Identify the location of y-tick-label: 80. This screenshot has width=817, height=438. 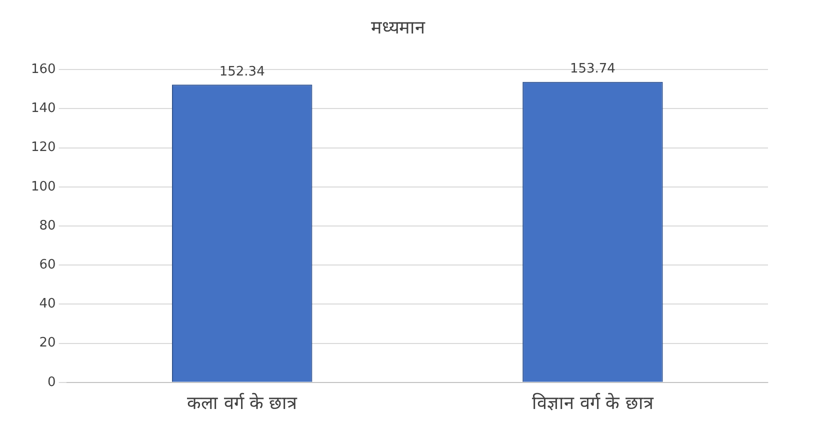
(47, 226).